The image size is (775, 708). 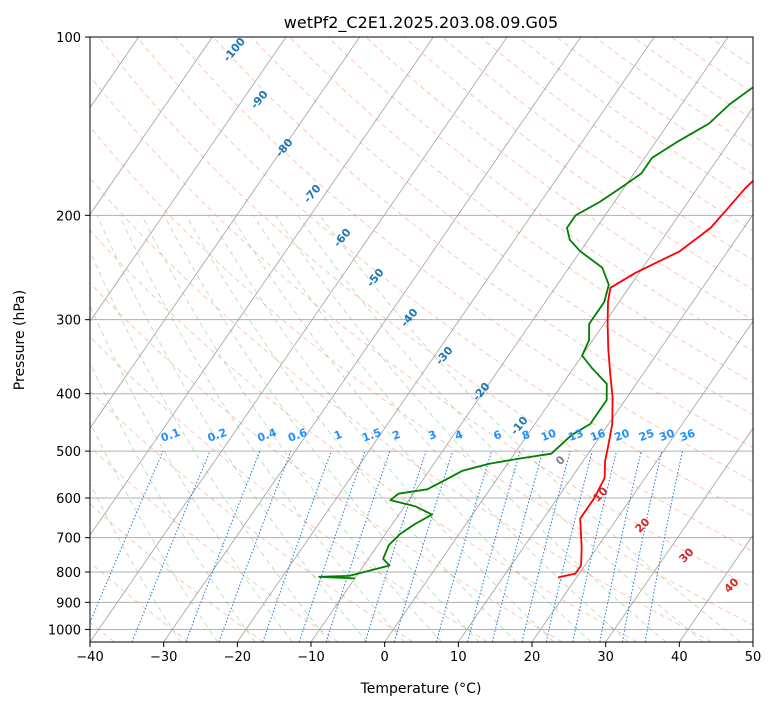 I want to click on y-tick-label: 400, so click(x=68, y=395).